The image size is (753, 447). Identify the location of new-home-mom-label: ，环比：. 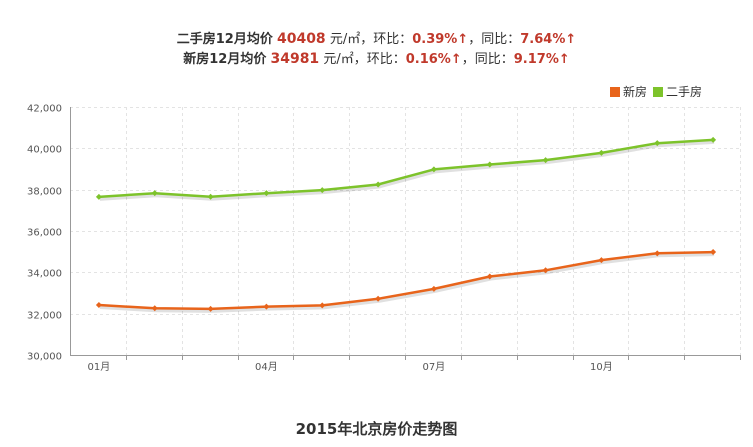
(379, 59).